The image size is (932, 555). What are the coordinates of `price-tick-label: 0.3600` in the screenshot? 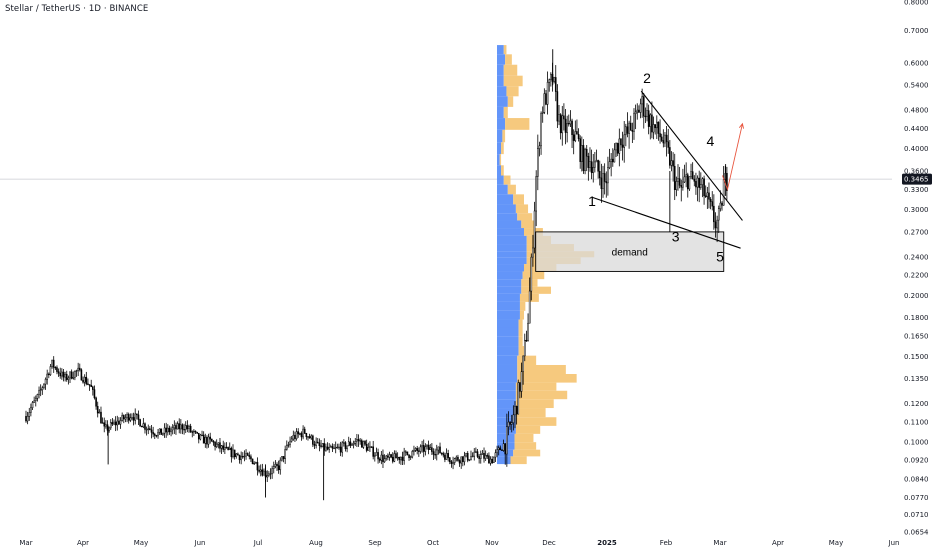 It's located at (916, 172).